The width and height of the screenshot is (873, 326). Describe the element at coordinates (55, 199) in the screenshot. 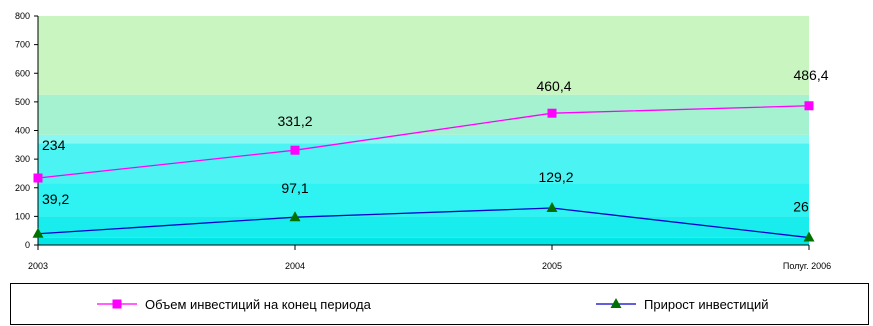

I see `data-label: 39,2` at that location.